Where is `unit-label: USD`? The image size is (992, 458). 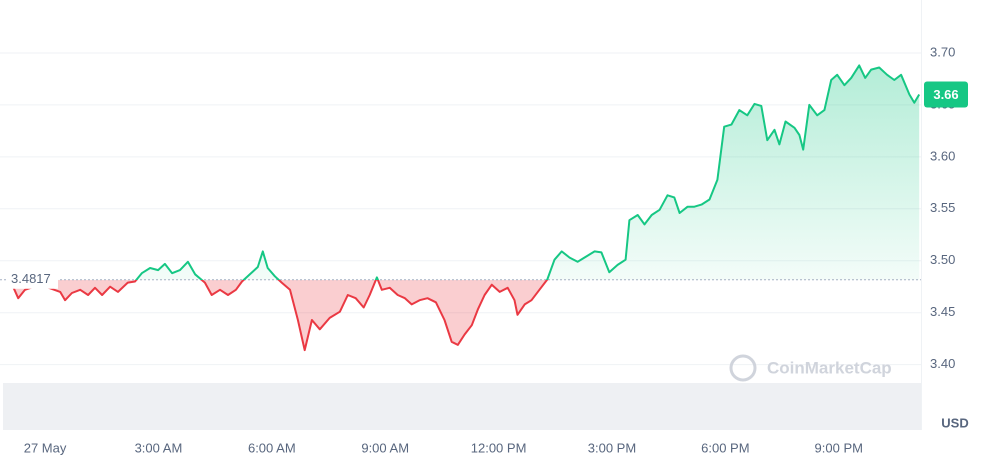
unit-label: USD is located at coordinates (954, 422).